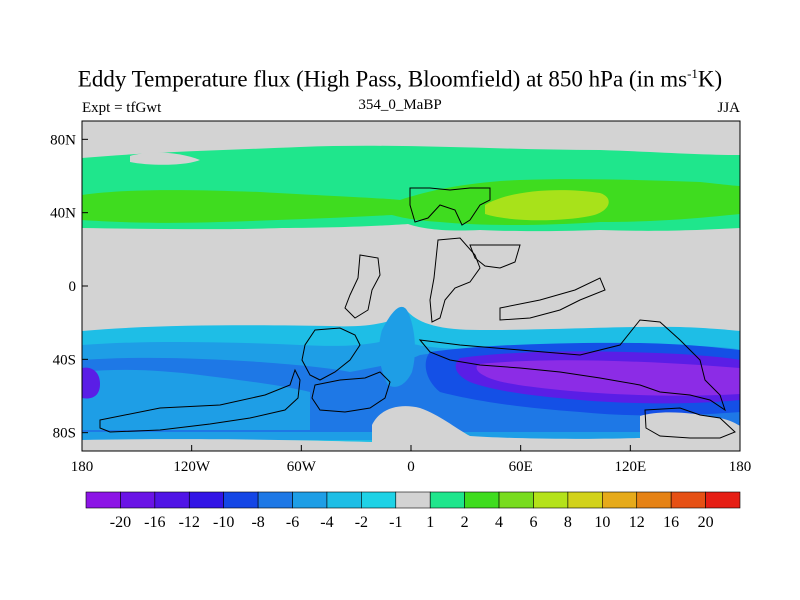 Image resolution: width=800 pixels, height=600 pixels. I want to click on band-west-core, so click(91, 383).